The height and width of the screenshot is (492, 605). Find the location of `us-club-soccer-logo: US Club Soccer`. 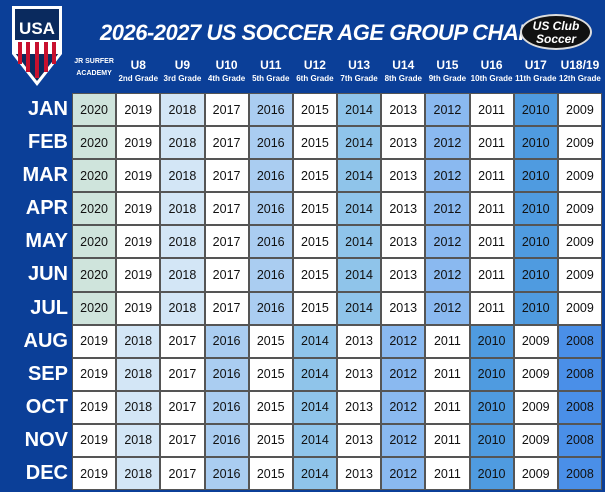

us-club-soccer-logo: US Club Soccer is located at coordinates (556, 32).